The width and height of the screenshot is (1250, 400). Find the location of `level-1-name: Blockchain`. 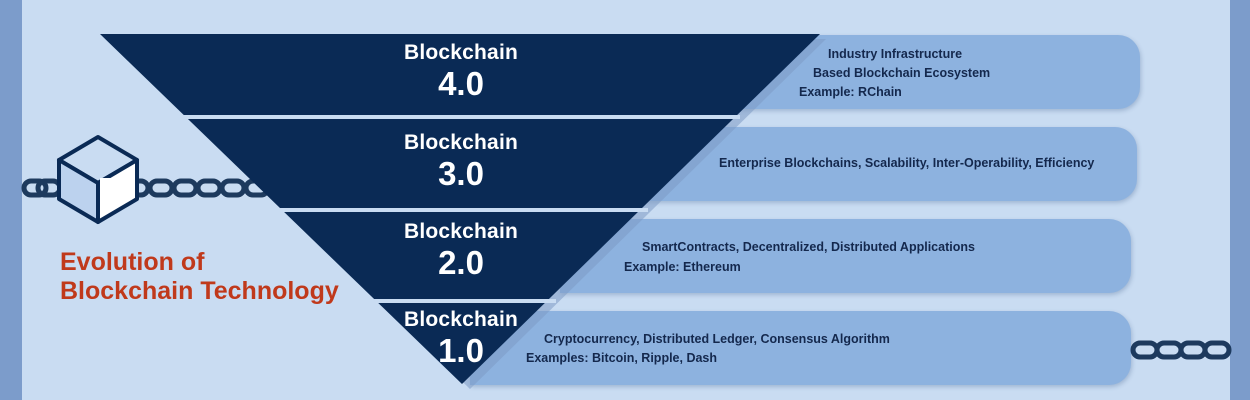

level-1-name: Blockchain is located at coordinates (461, 319).